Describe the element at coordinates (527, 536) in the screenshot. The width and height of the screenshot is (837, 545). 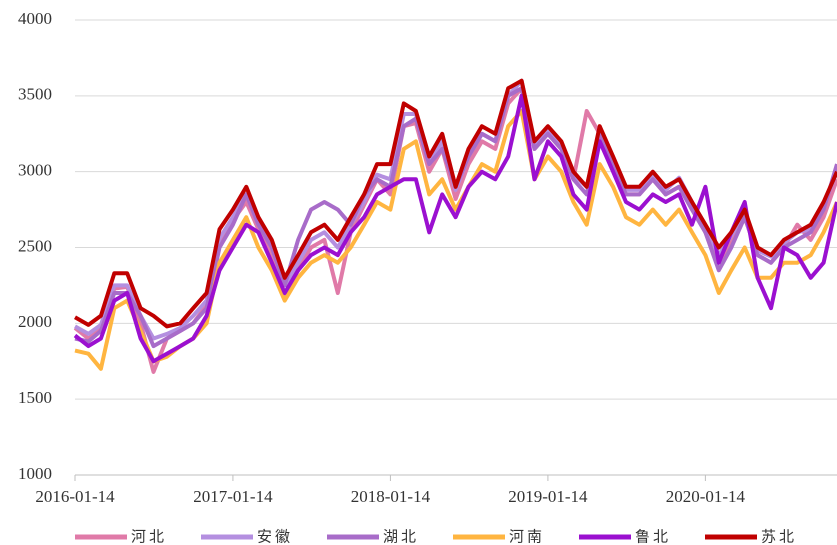
I see `legend-label: 河南` at that location.